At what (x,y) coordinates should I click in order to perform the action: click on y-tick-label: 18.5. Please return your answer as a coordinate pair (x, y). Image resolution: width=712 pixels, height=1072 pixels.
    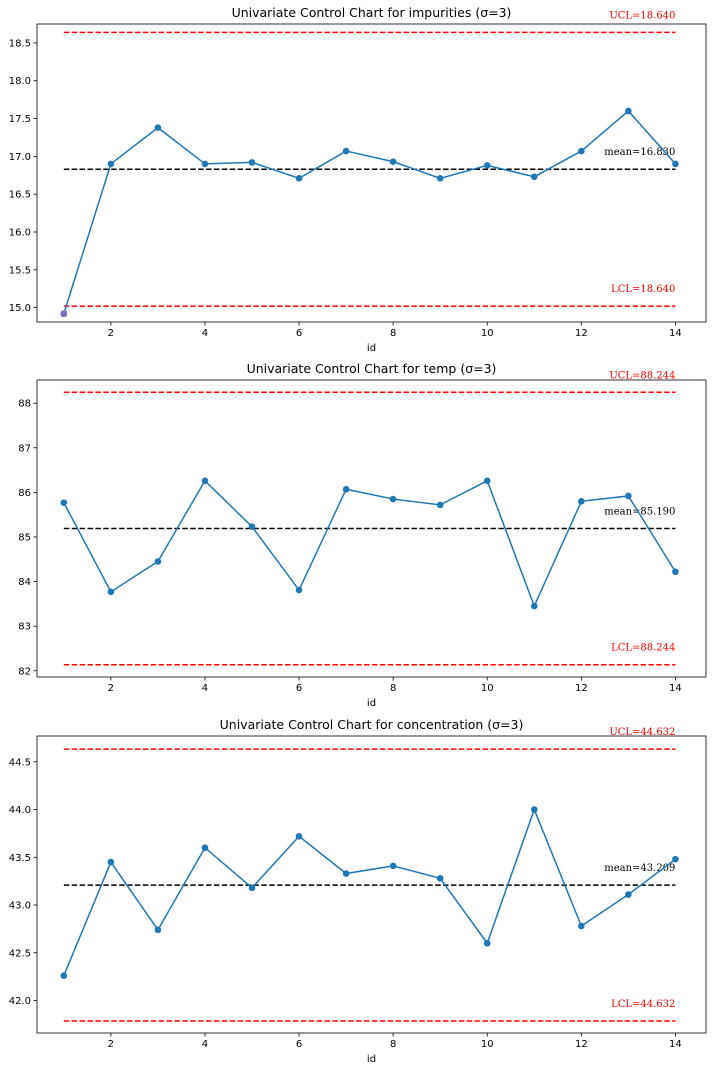
    Looking at the image, I should click on (20, 43).